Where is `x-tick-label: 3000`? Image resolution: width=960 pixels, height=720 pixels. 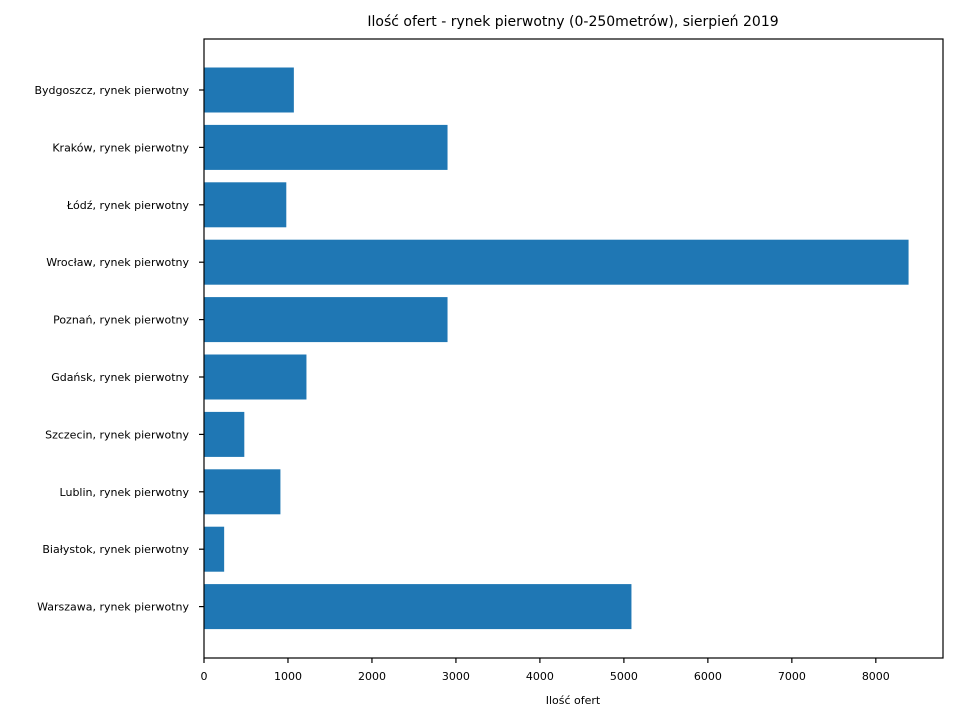
x-tick-label: 3000 is located at coordinates (456, 676).